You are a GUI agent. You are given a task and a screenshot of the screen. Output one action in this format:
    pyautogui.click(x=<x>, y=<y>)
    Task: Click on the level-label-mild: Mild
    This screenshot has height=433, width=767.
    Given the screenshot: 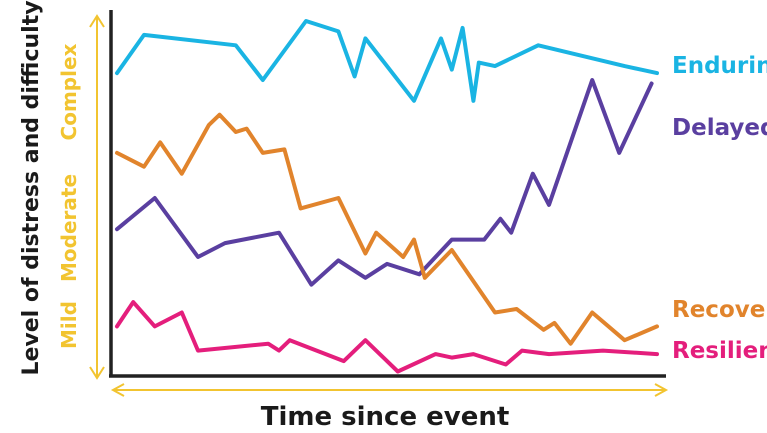 What is the action you would take?
    pyautogui.click(x=69, y=325)
    